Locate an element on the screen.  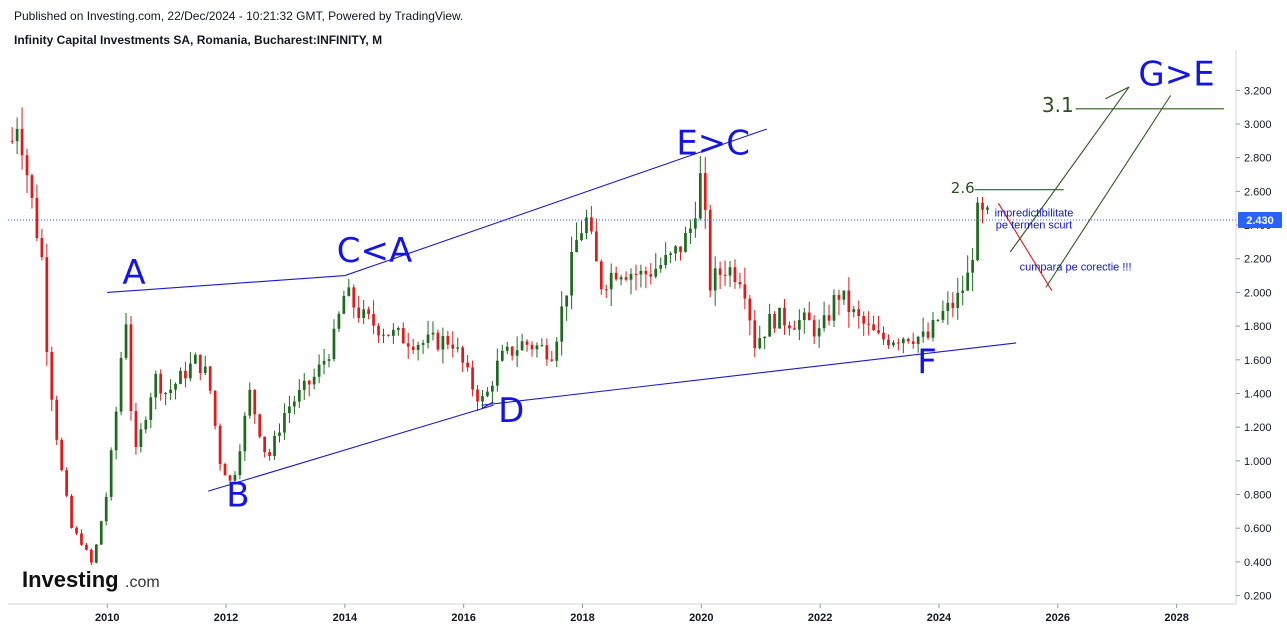
x-tick-label: 2022 is located at coordinates (820, 618).